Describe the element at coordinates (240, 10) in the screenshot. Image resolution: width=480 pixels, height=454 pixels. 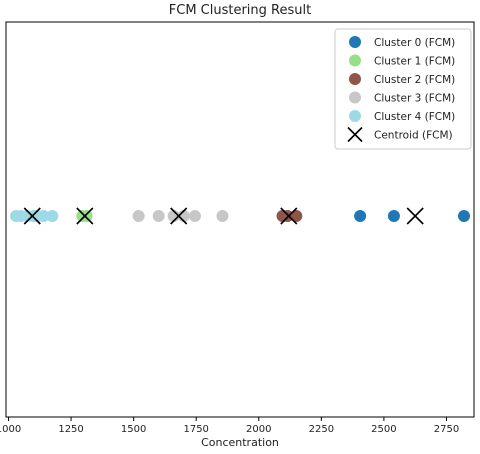
I see `chart-title: FCM Clustering Result` at that location.